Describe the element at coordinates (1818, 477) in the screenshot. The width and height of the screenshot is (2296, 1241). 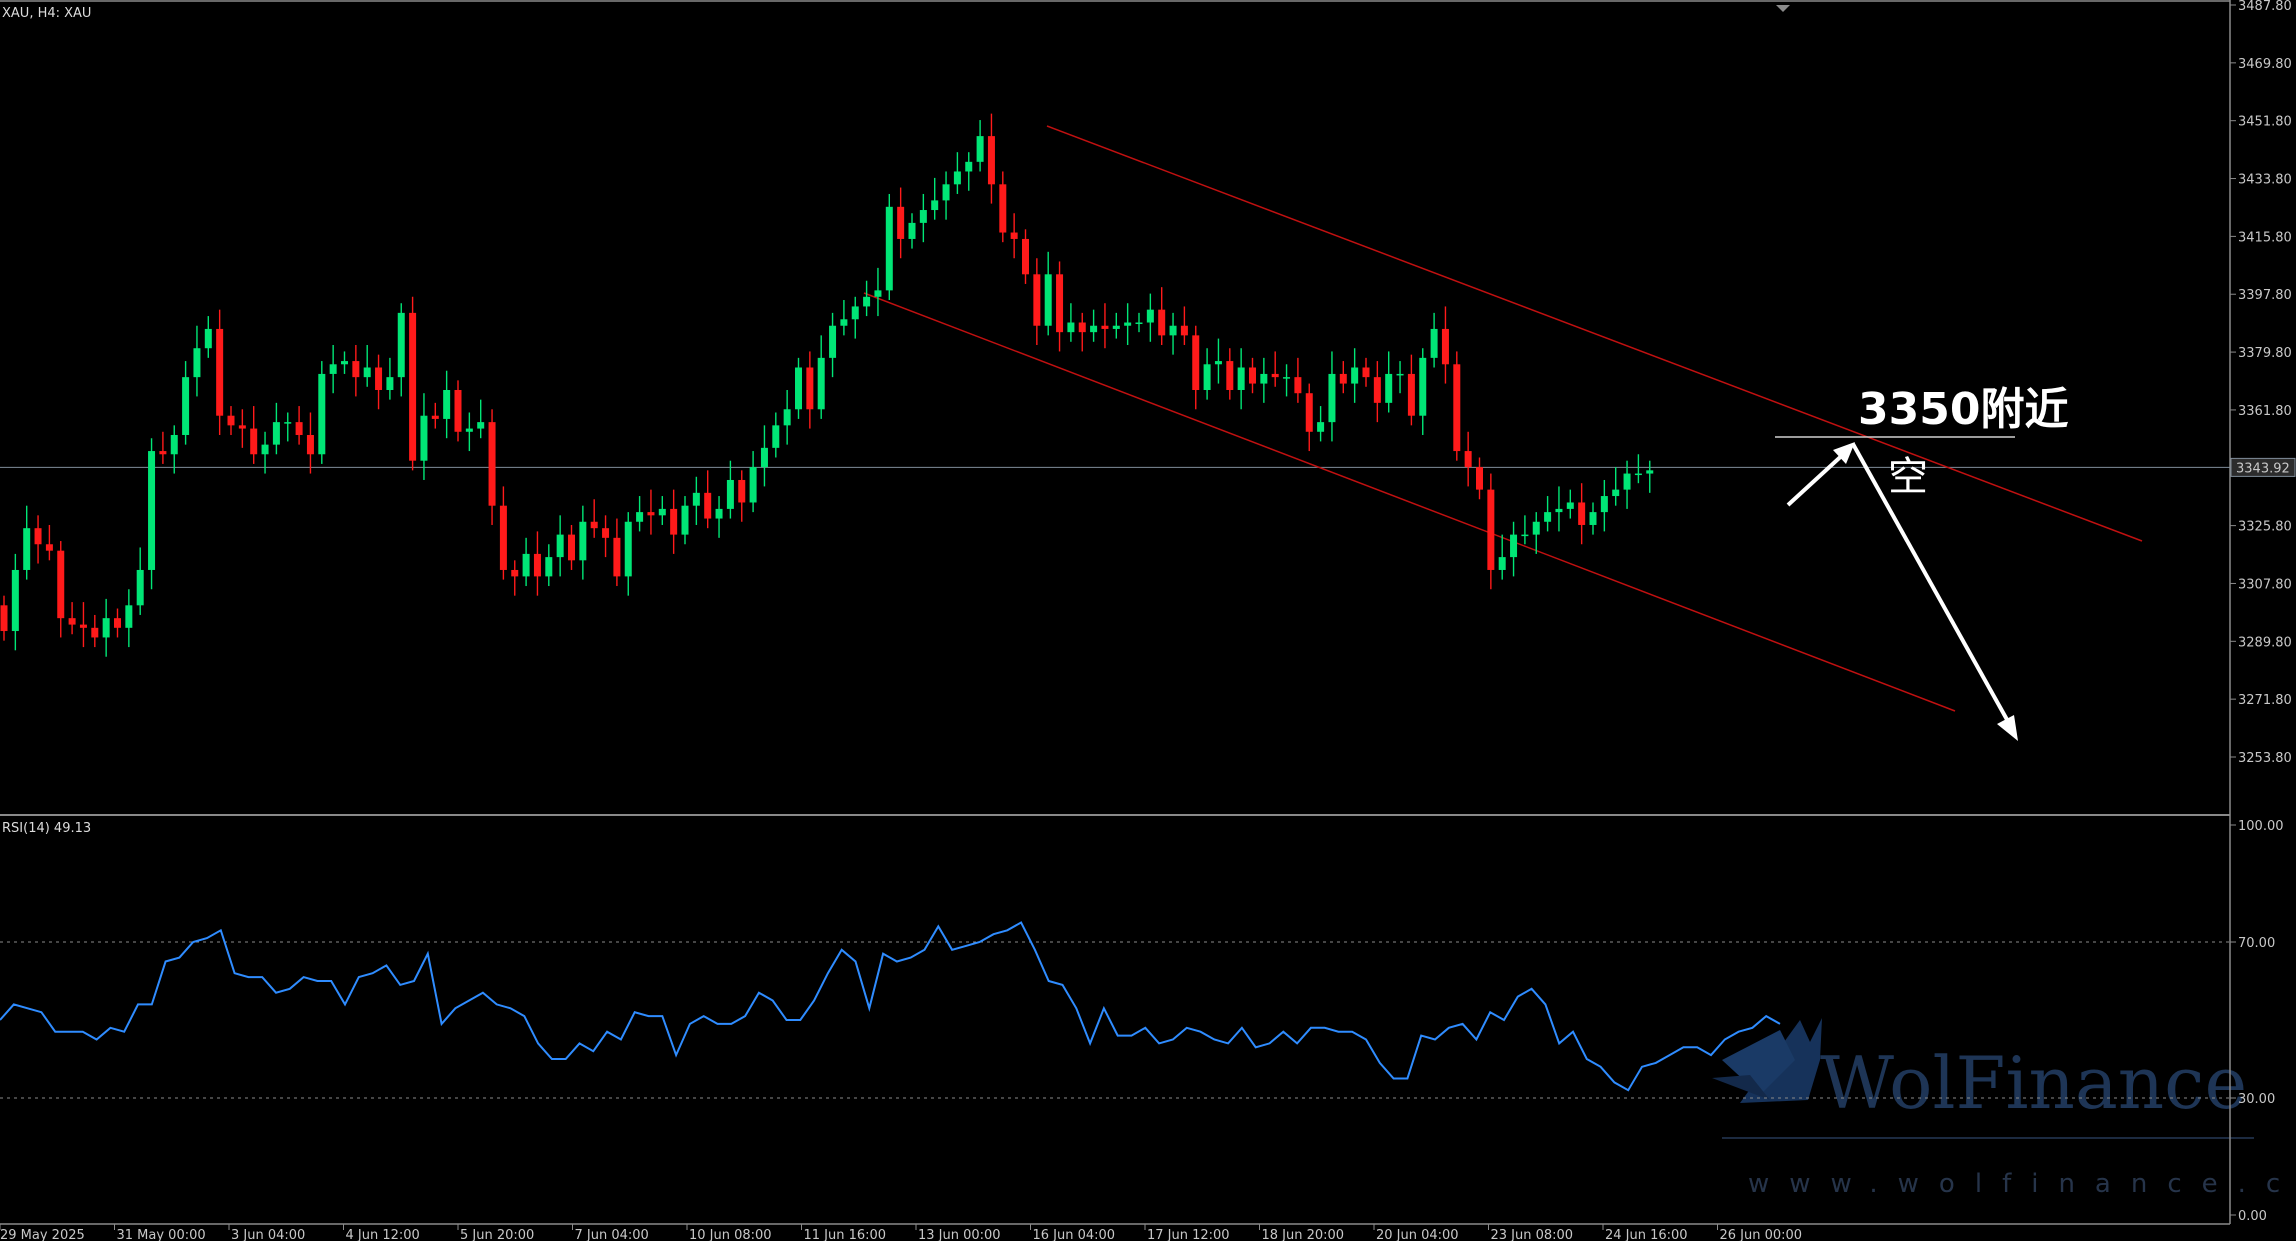
I see `up-arrow-shaft` at that location.